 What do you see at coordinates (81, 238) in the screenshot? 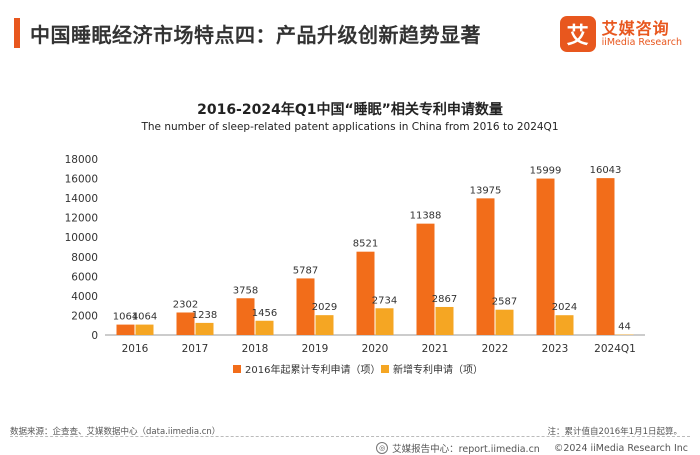
I see `y-tick-label: 10000` at bounding box center [81, 238].